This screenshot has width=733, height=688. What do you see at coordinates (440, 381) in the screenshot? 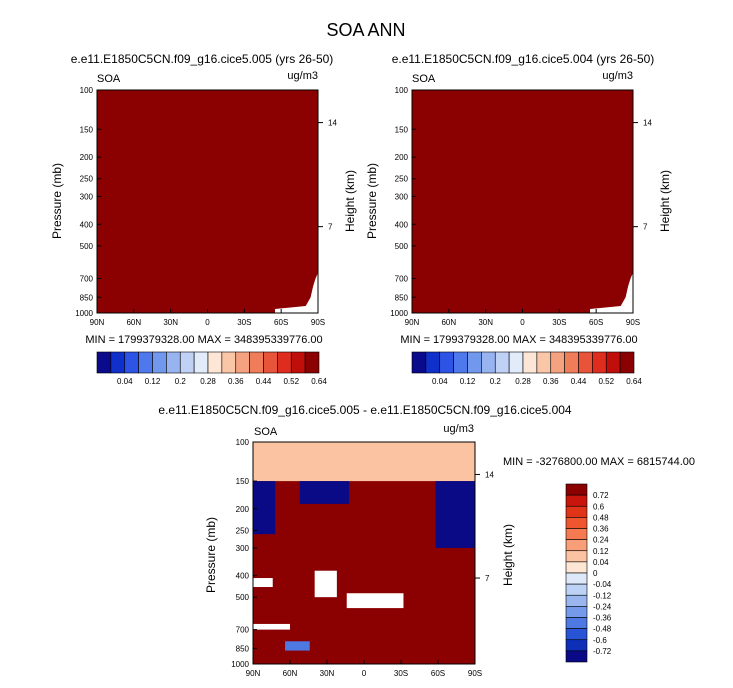
I see `colorbar-label-2-0: 0.04` at bounding box center [440, 381].